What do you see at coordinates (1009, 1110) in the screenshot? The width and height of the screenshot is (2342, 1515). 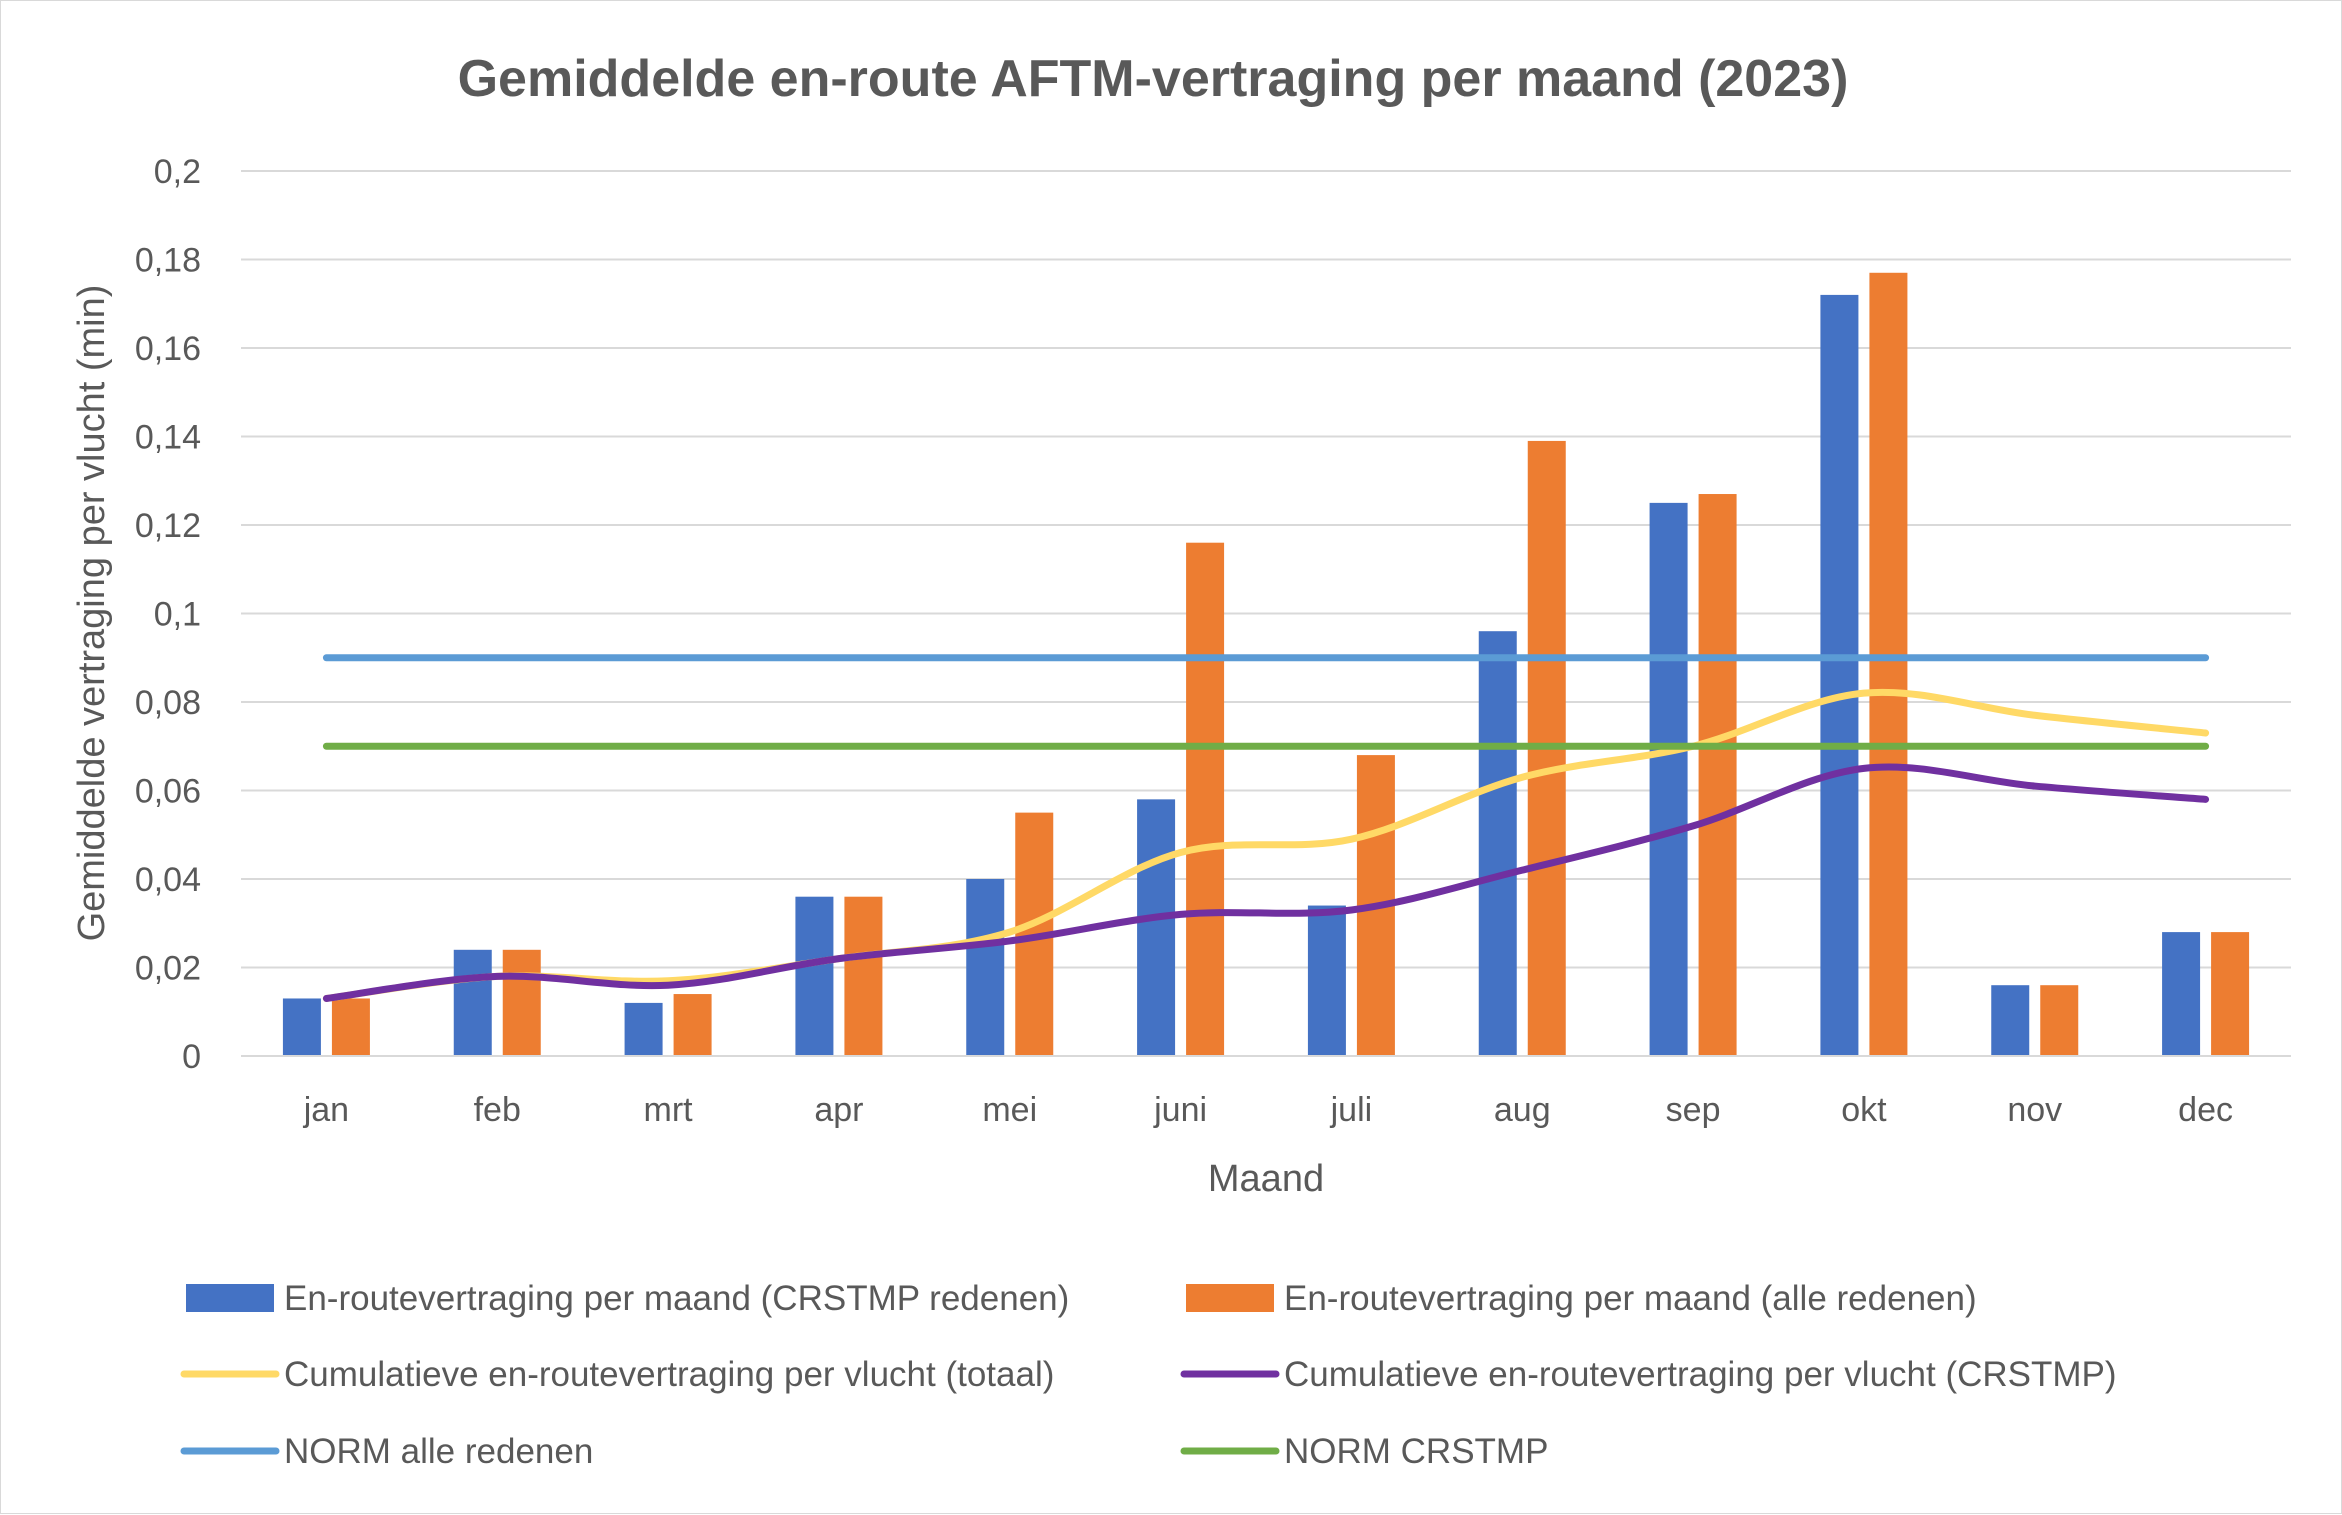 I see `x-tick-label: mei` at bounding box center [1009, 1110].